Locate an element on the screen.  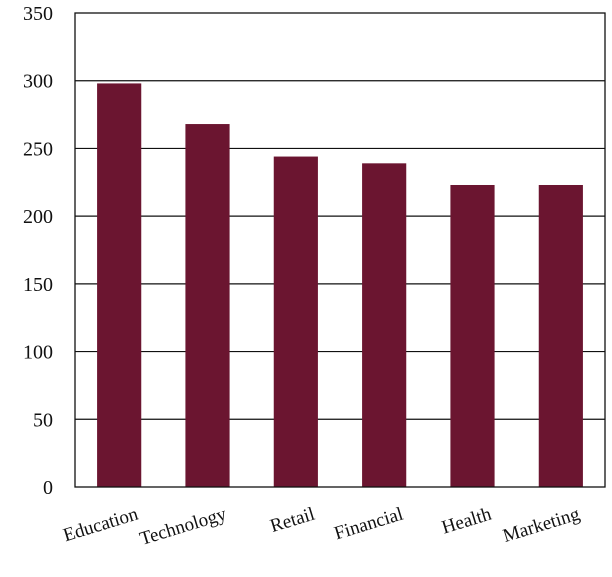
x-tick-label-education: Education is located at coordinates (101, 525).